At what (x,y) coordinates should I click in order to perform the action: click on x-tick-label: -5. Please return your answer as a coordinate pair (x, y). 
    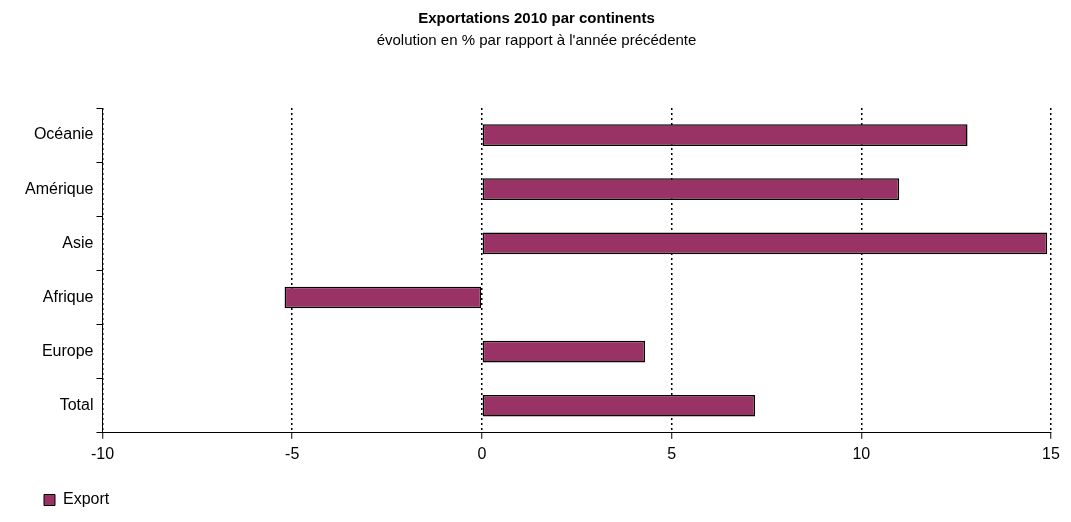
    Looking at the image, I should click on (292, 453).